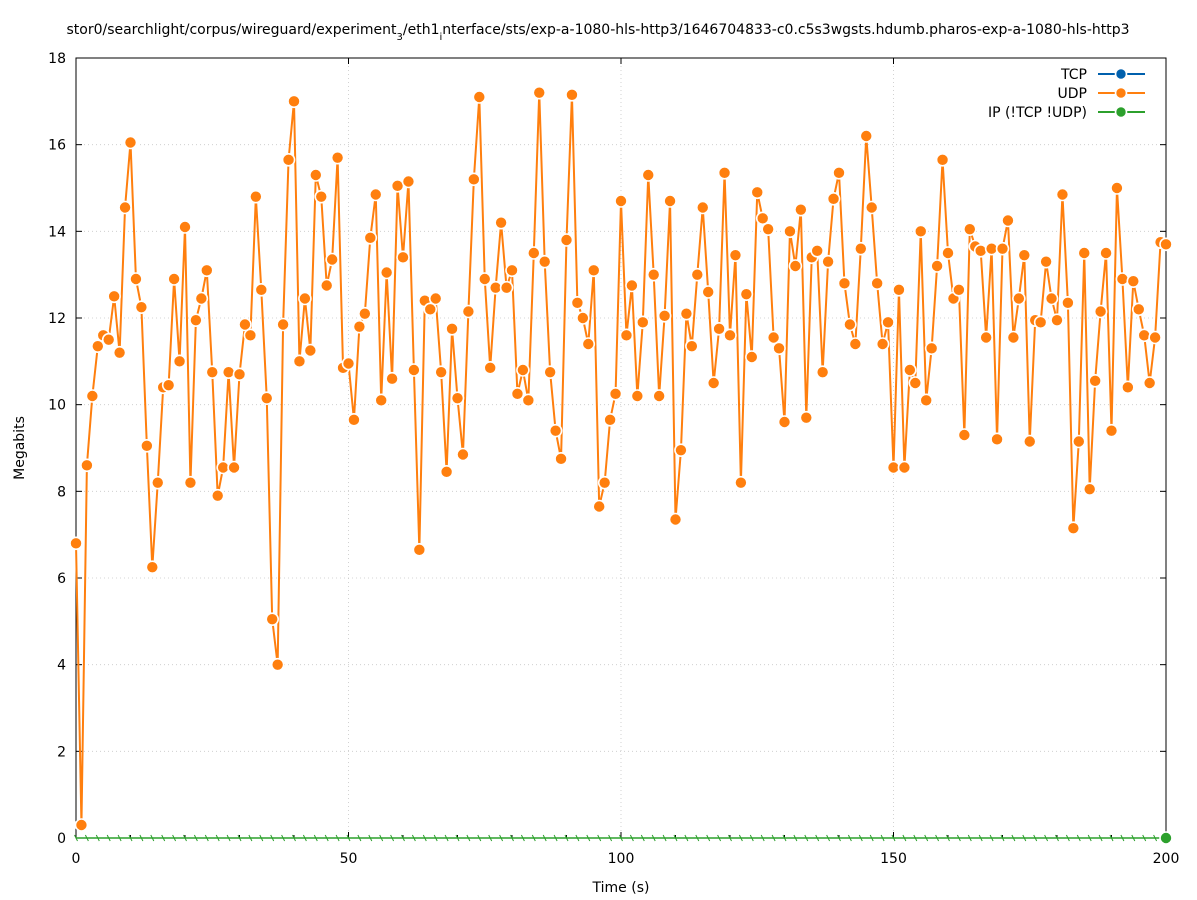 Image resolution: width=1197 pixels, height=900 pixels. What do you see at coordinates (441, 37) in the screenshot?
I see `title-subscript-2: i` at bounding box center [441, 37].